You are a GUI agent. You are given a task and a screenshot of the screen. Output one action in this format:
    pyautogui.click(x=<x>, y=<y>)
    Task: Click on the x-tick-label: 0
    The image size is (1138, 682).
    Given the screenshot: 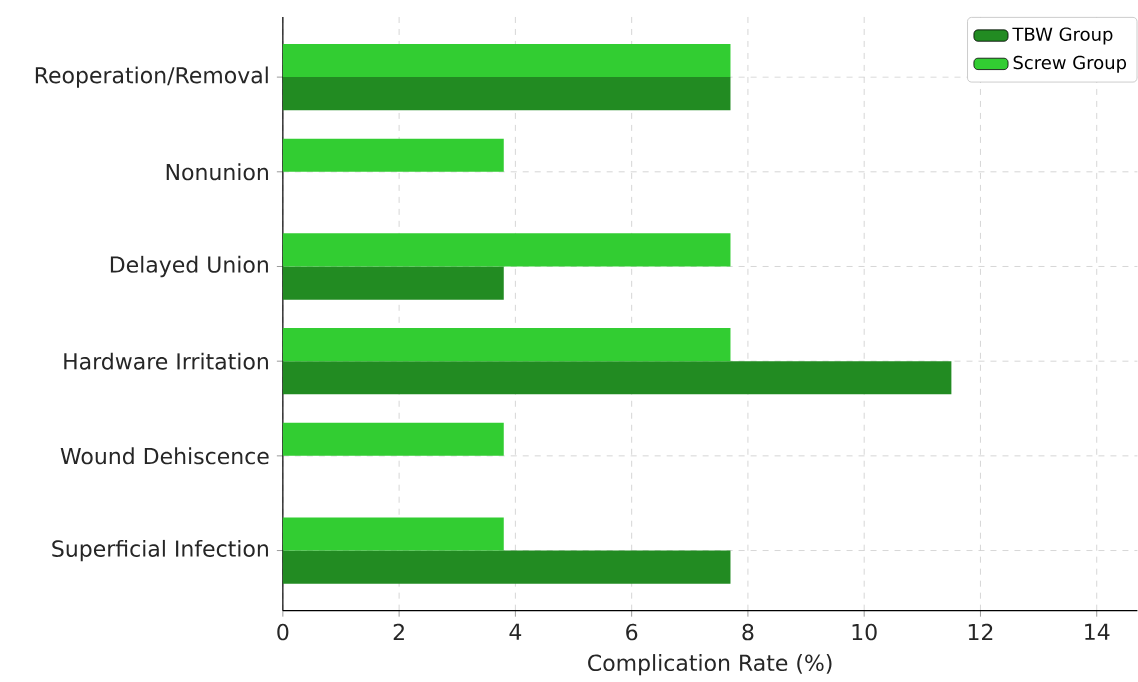 What is the action you would take?
    pyautogui.click(x=283, y=632)
    